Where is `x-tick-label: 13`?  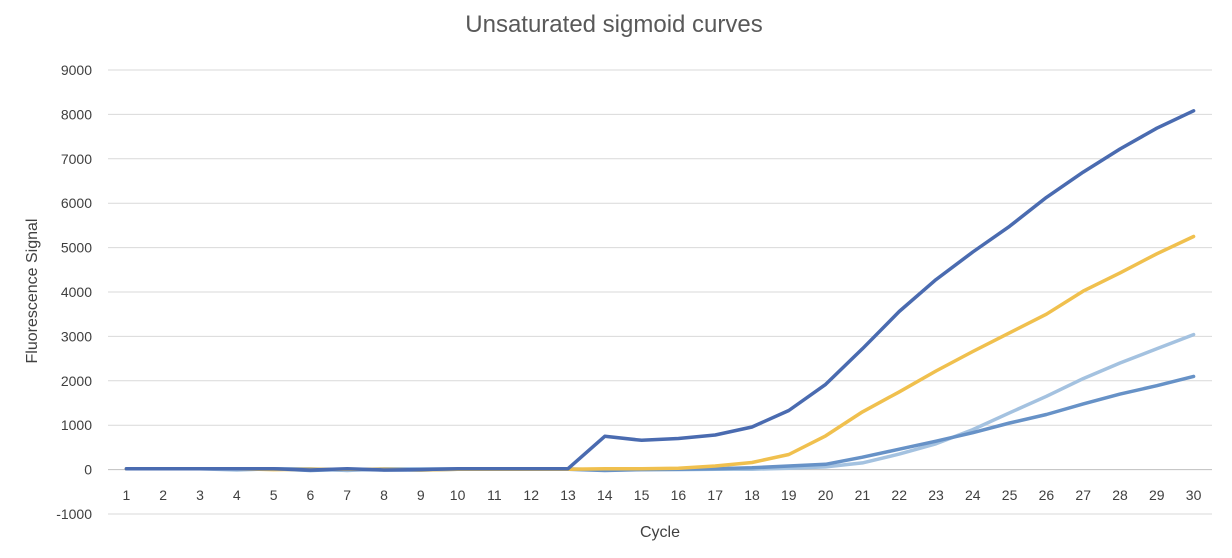
x-tick-label: 13 is located at coordinates (568, 495).